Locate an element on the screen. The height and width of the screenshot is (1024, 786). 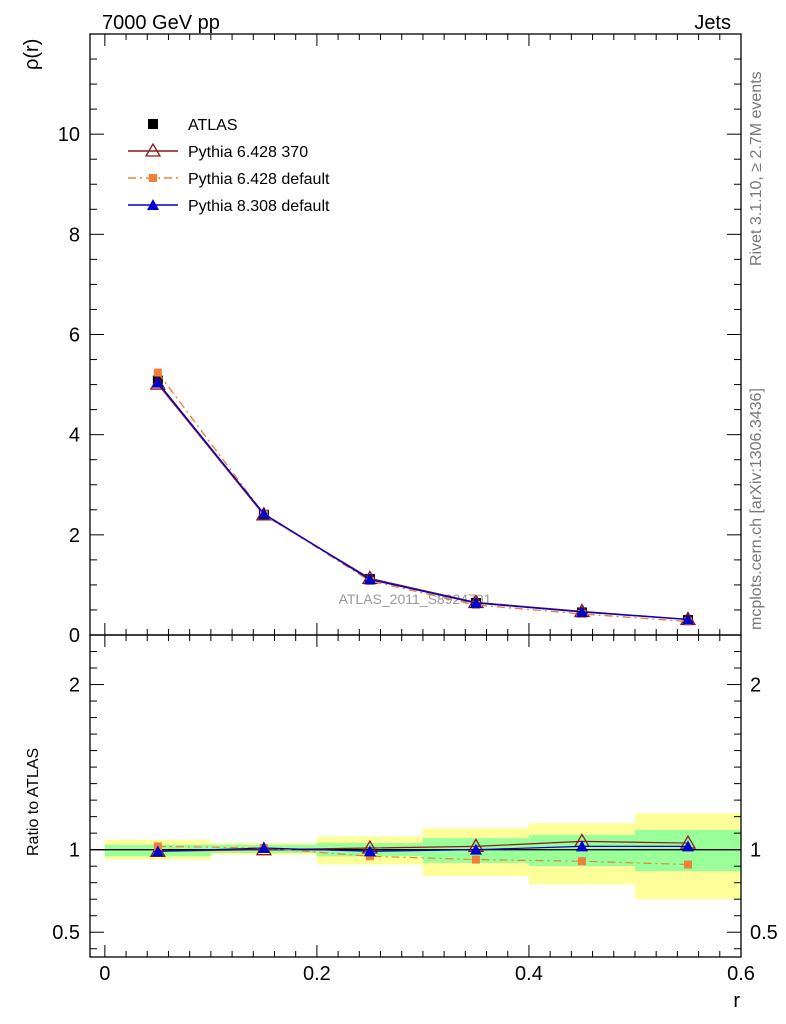
ratio-y-axis-label: Ratio to ATLAS is located at coordinates (33, 802).